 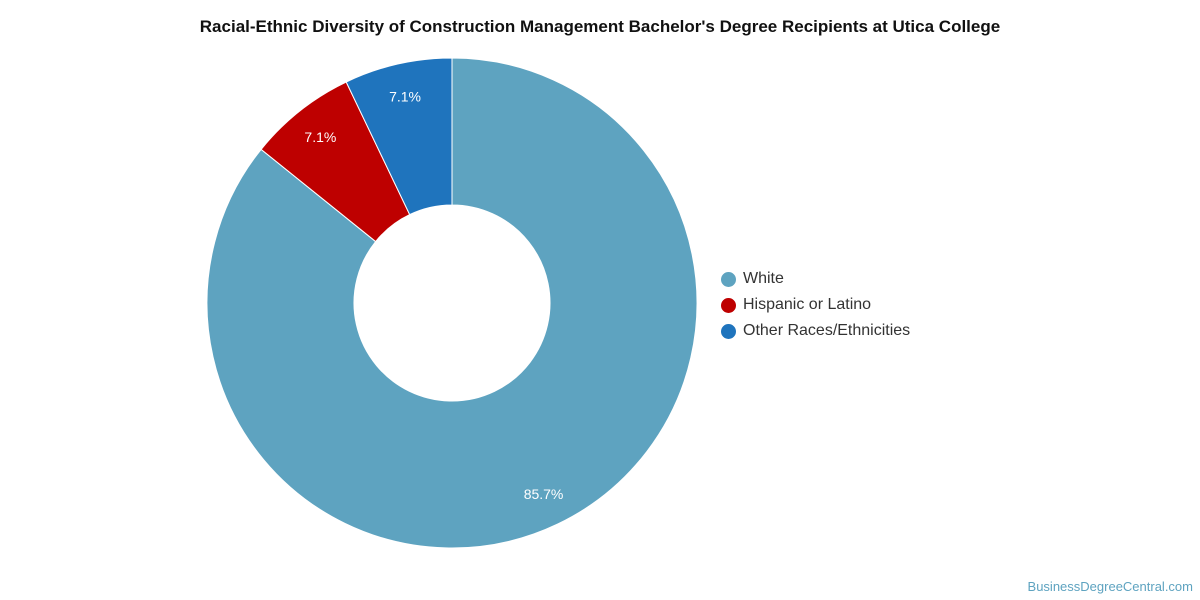 What do you see at coordinates (405, 96) in the screenshot?
I see `slice-label-other-races-ethnicities: 7.1%` at bounding box center [405, 96].